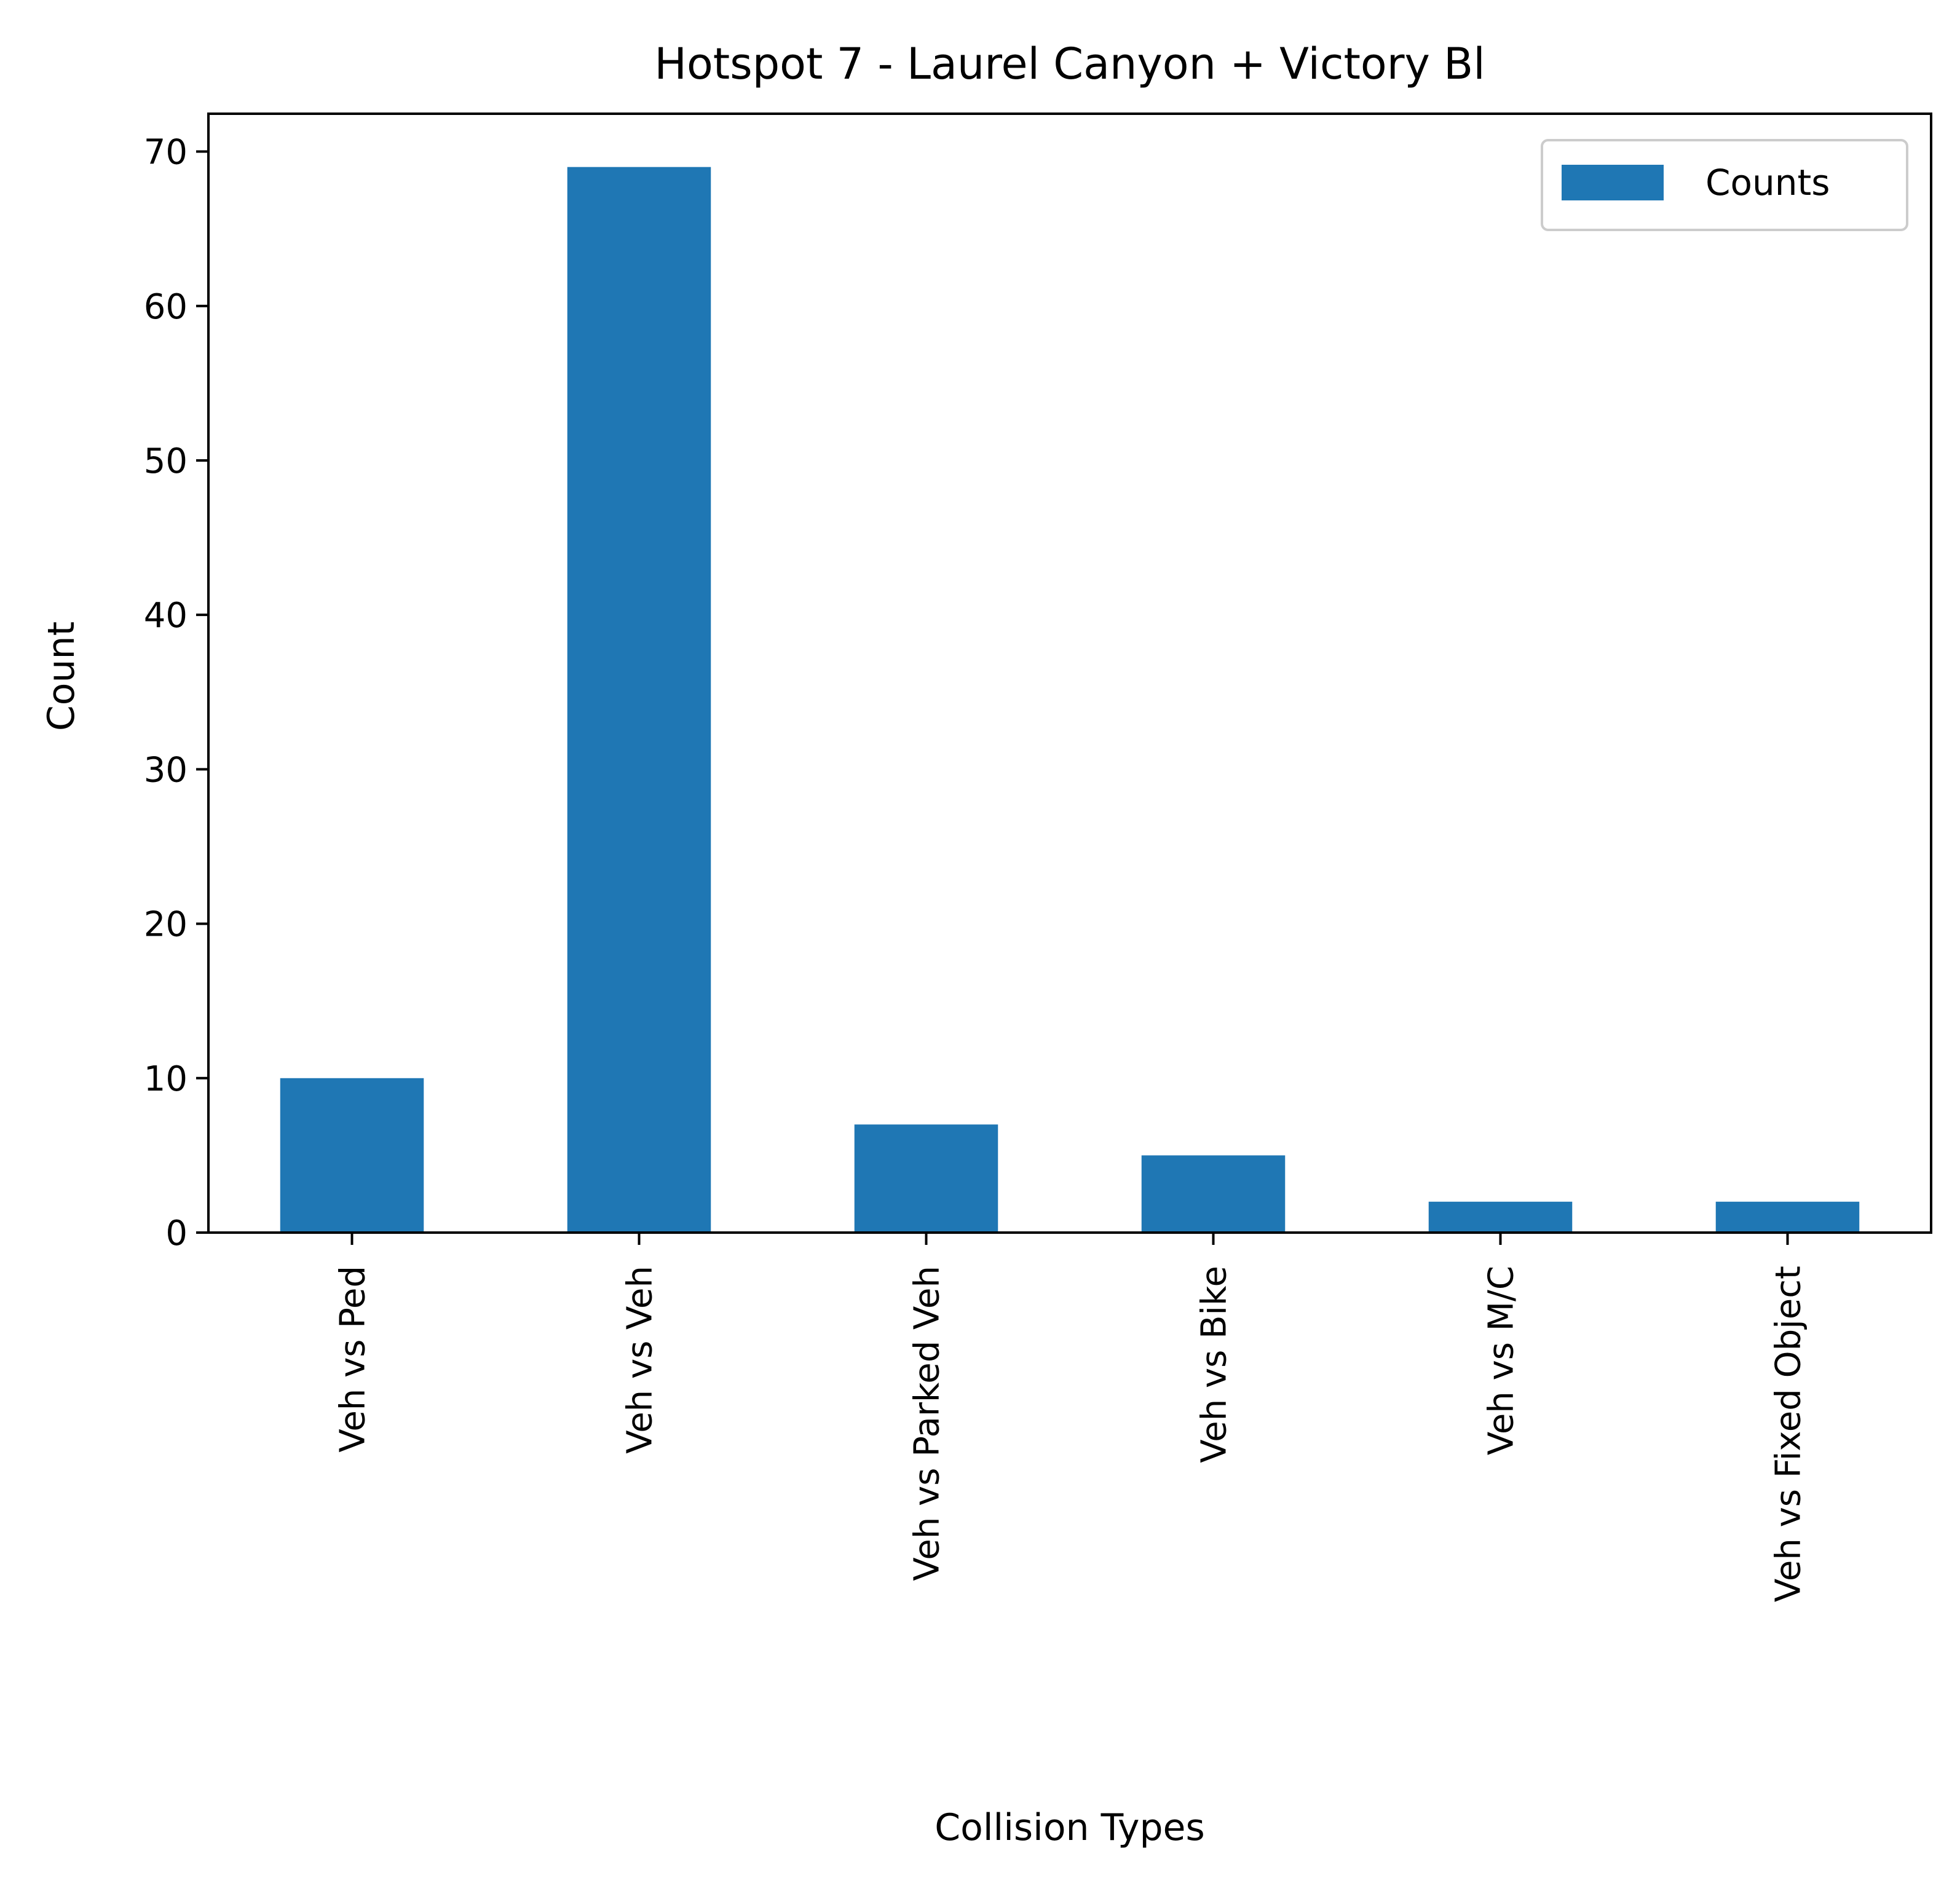 The height and width of the screenshot is (1883, 1960). Describe the element at coordinates (176, 693) in the screenshot. I see `y-axis-ticks: 0 10 20 30 40 50 60 70` at that location.